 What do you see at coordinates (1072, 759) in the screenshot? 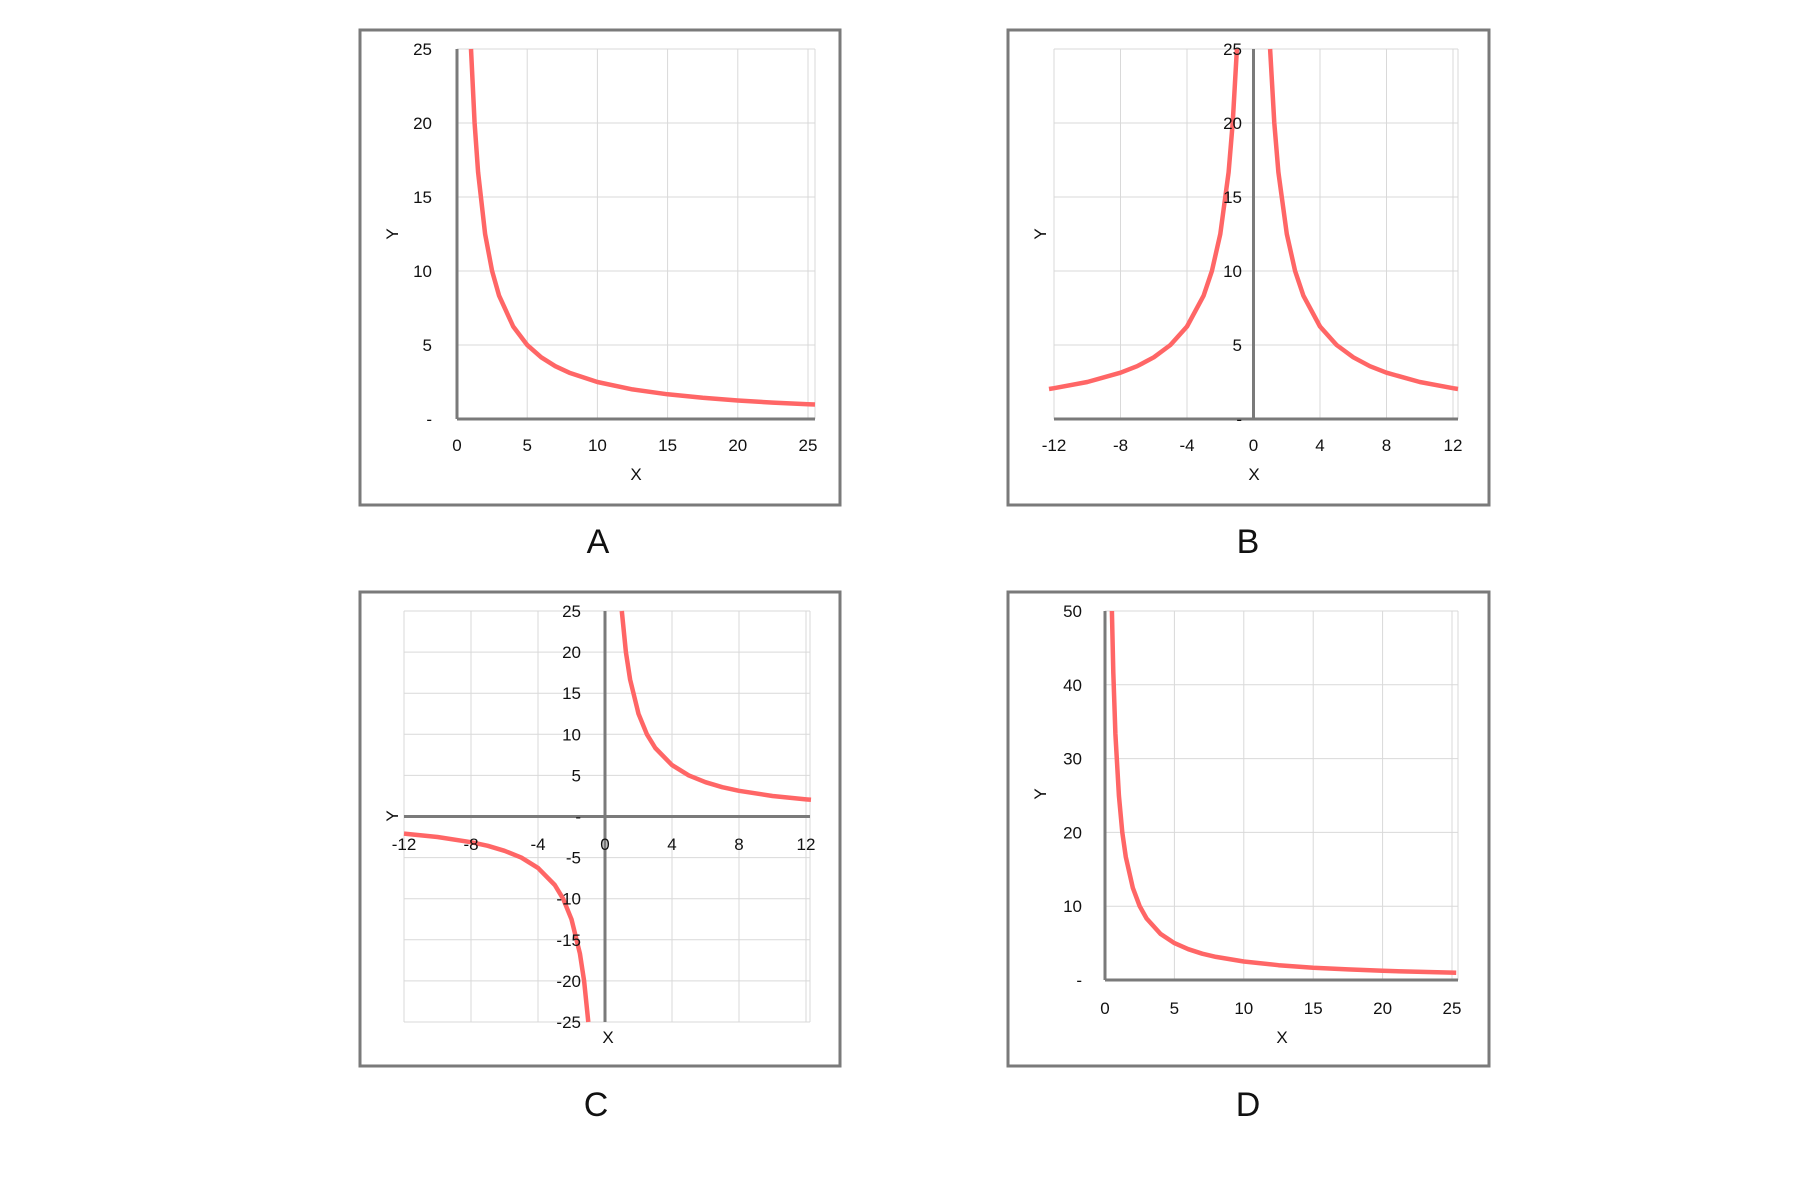
I see `y-tick-label: 30` at bounding box center [1072, 759].